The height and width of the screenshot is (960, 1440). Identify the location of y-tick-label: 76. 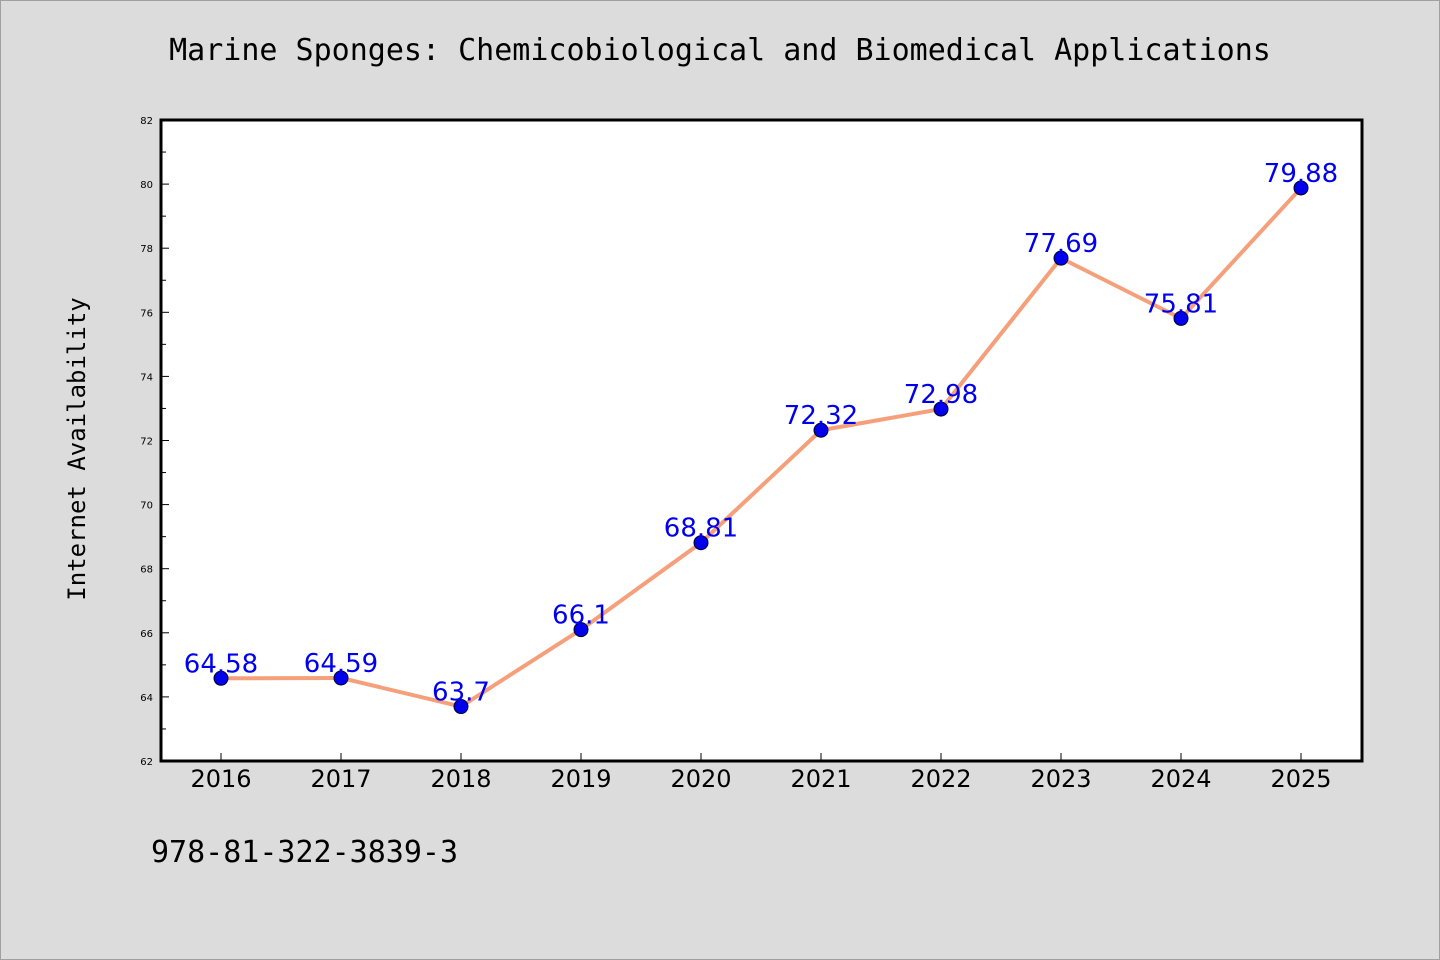
(146, 313).